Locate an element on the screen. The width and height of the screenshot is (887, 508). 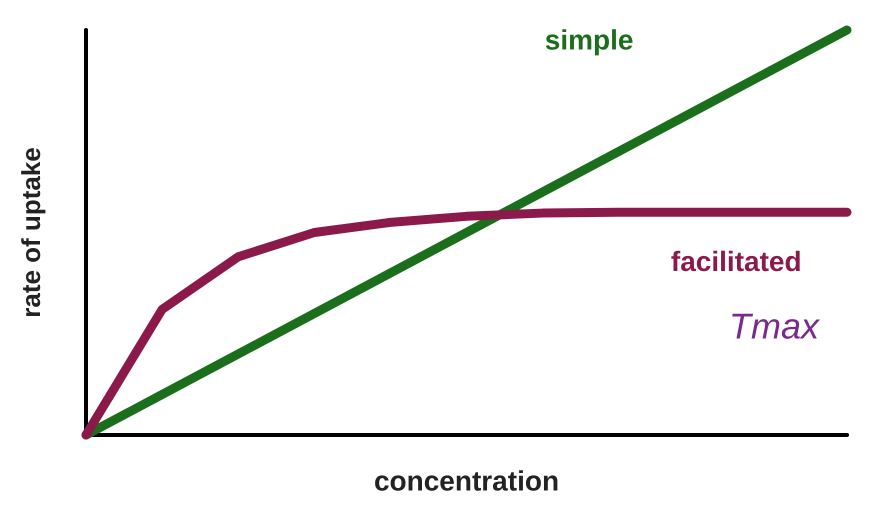
y-axis-title: rate of uptake is located at coordinates (31, 232).